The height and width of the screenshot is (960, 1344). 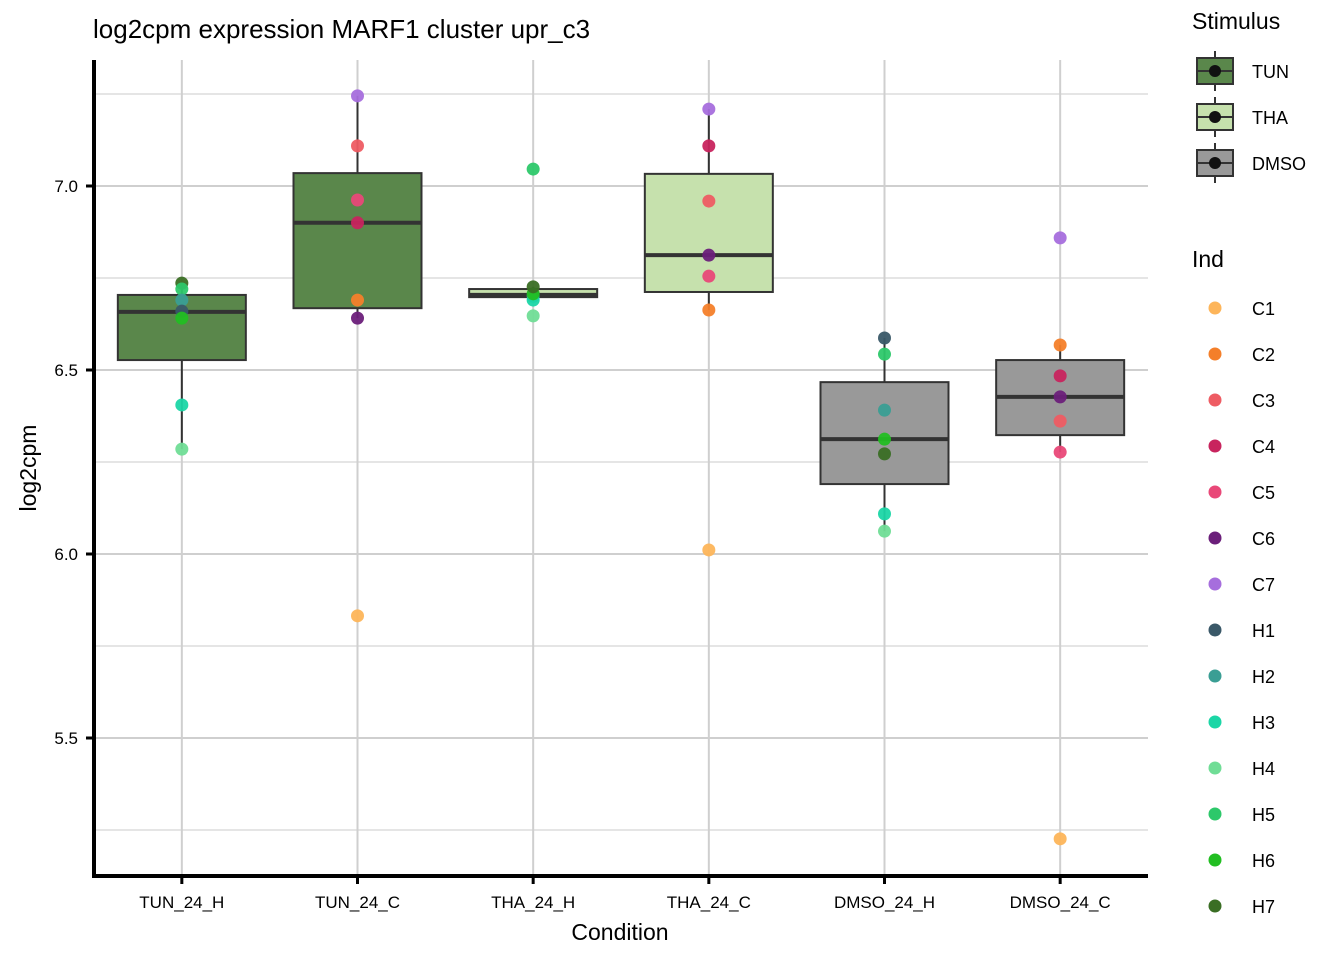 What do you see at coordinates (1263, 907) in the screenshot?
I see `legend-label: H7` at bounding box center [1263, 907].